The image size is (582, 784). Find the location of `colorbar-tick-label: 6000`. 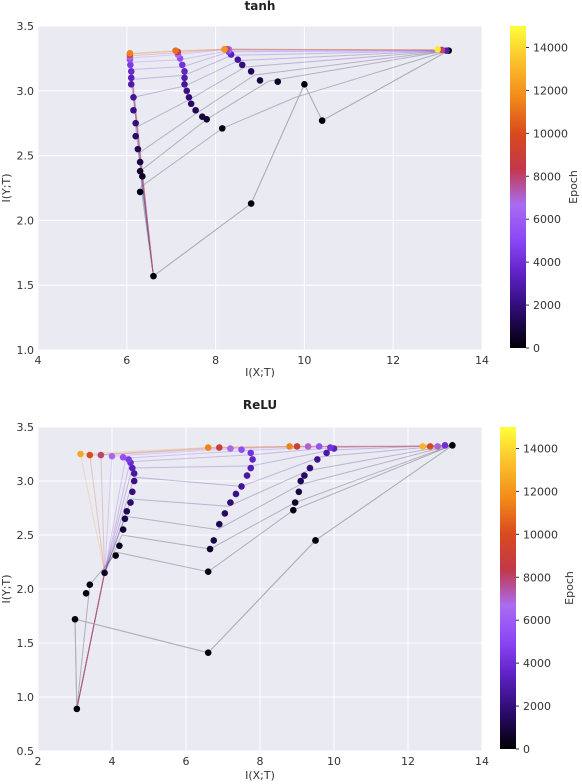

colorbar-tick-label: 6000 is located at coordinates (537, 620).